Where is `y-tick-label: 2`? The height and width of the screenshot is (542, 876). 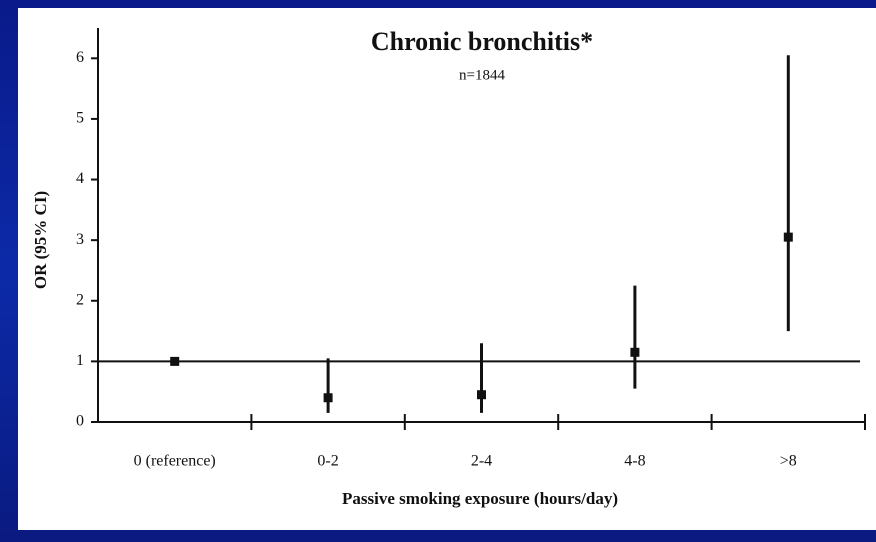
y-tick-label: 2 is located at coordinates (80, 299).